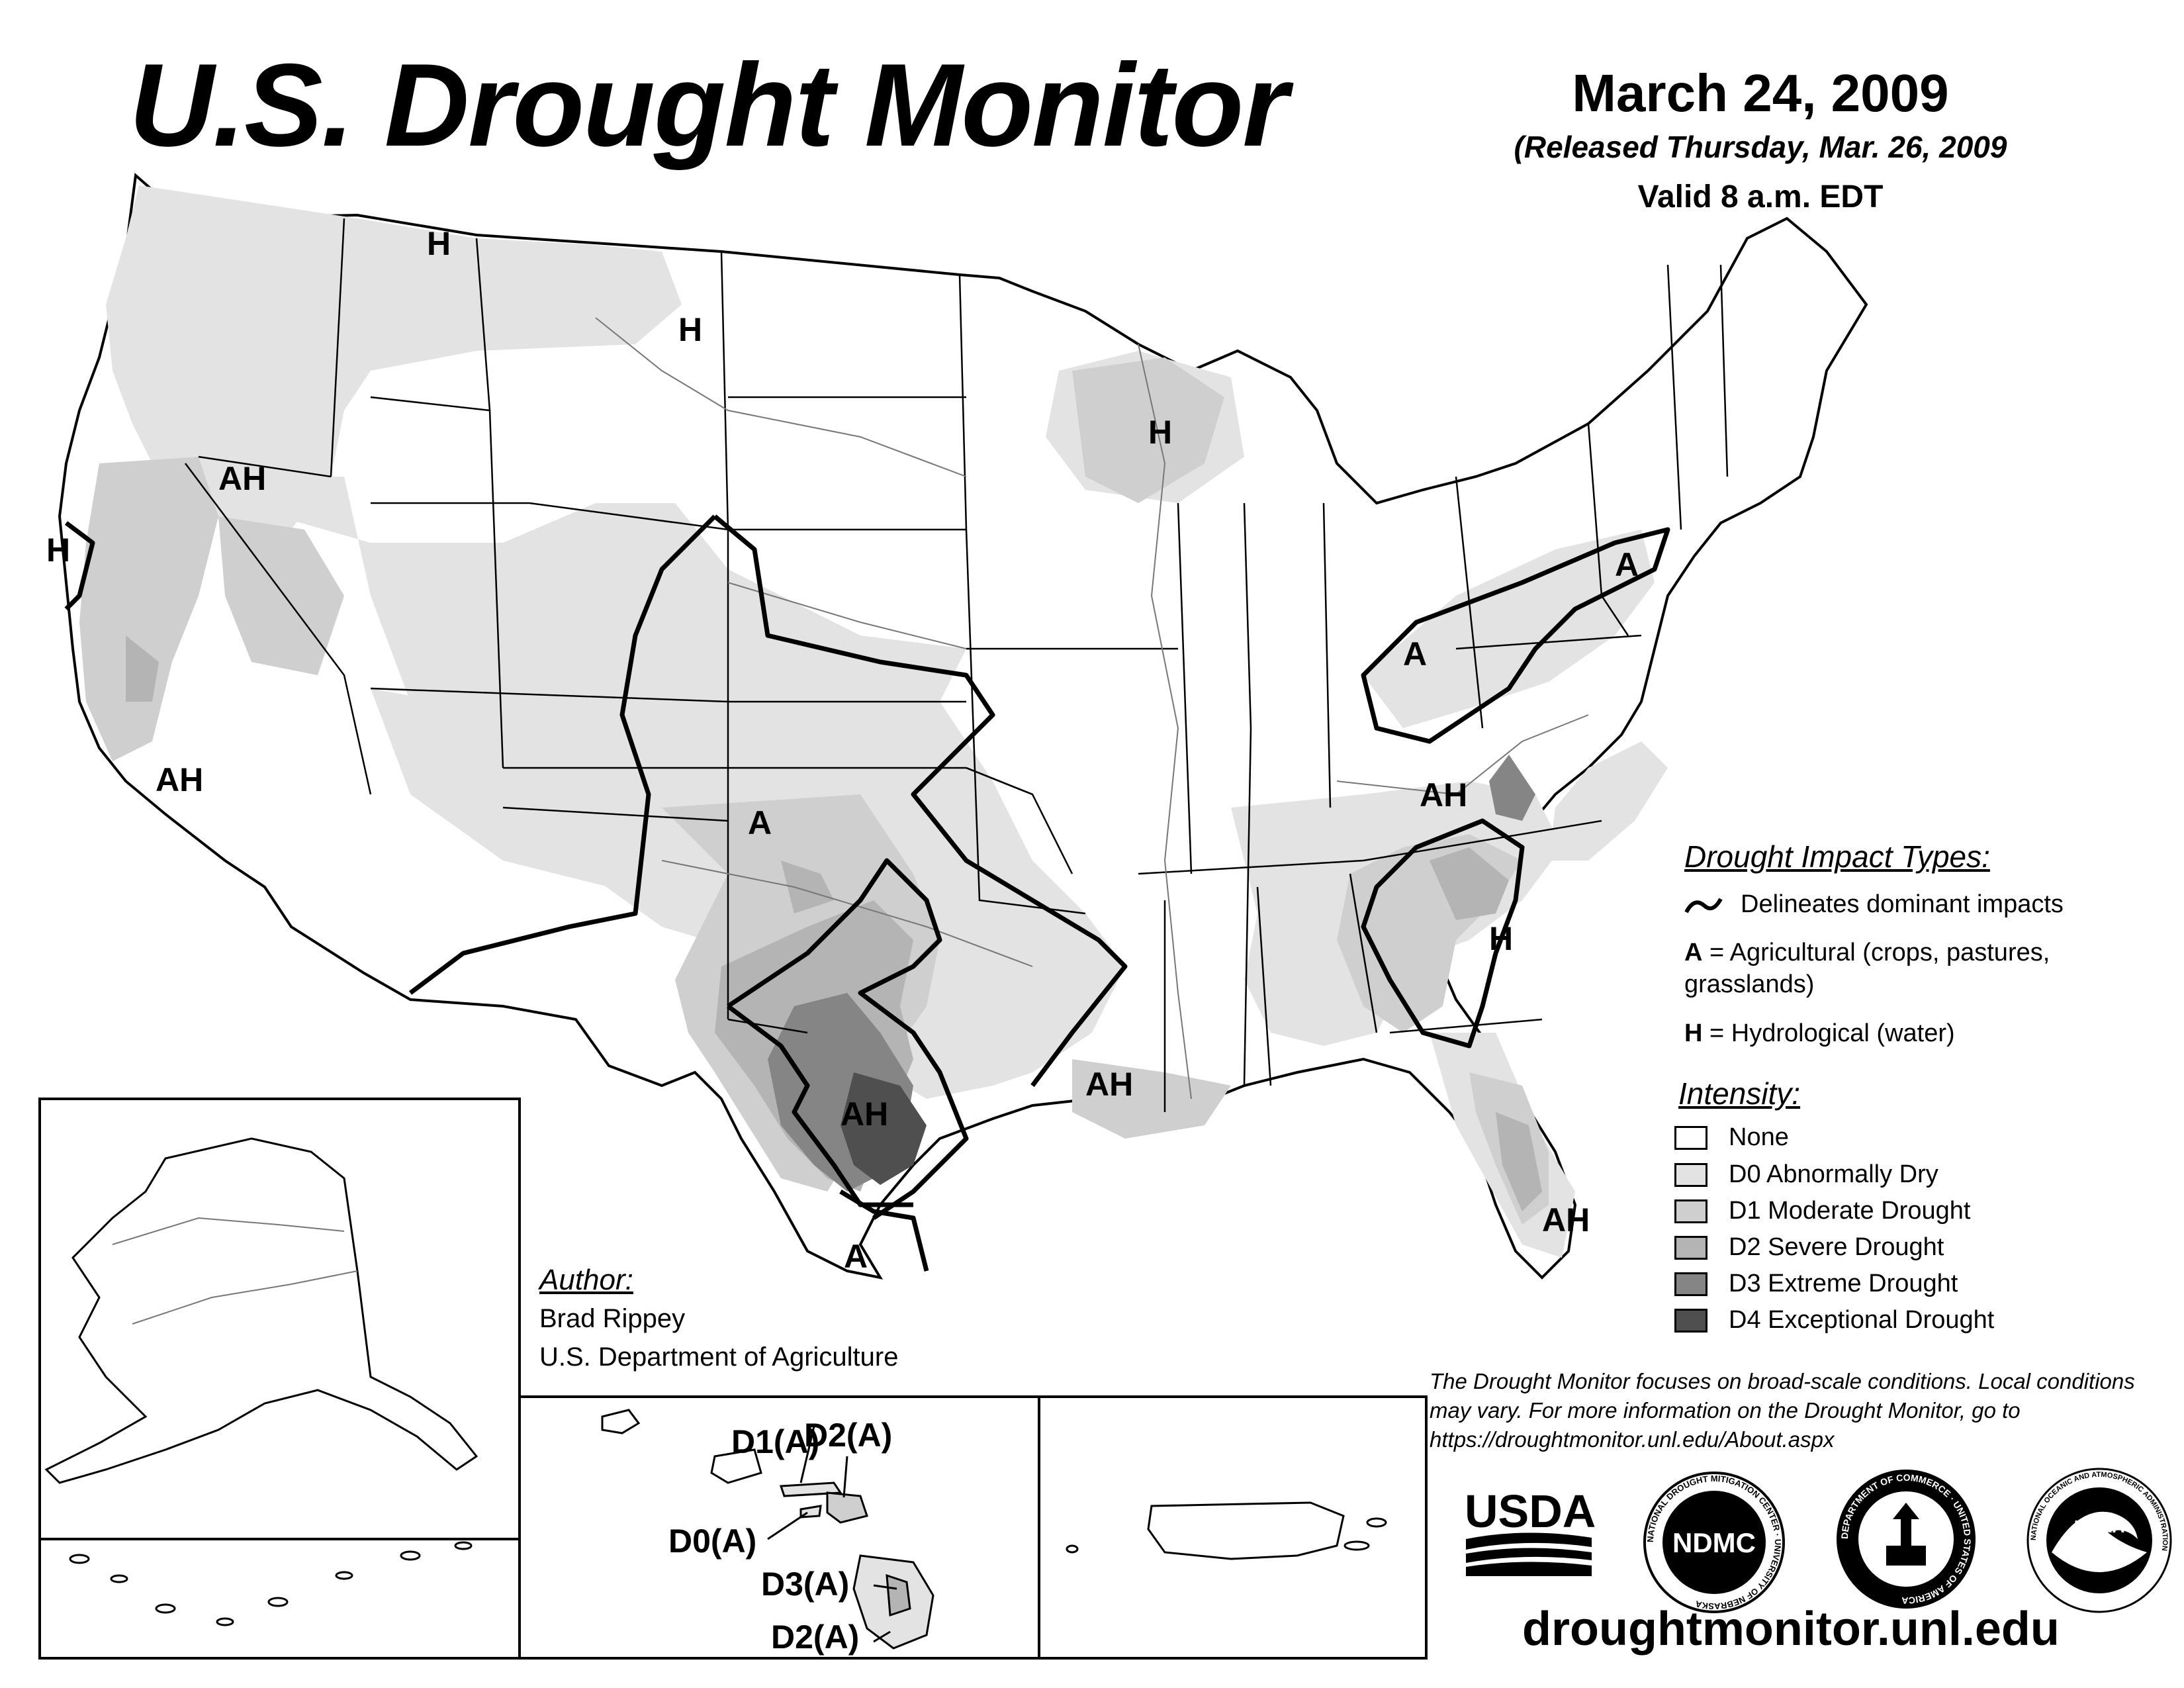 This screenshot has height=1688, width=2184. I want to click on swatch-d0, so click(1690, 1174).